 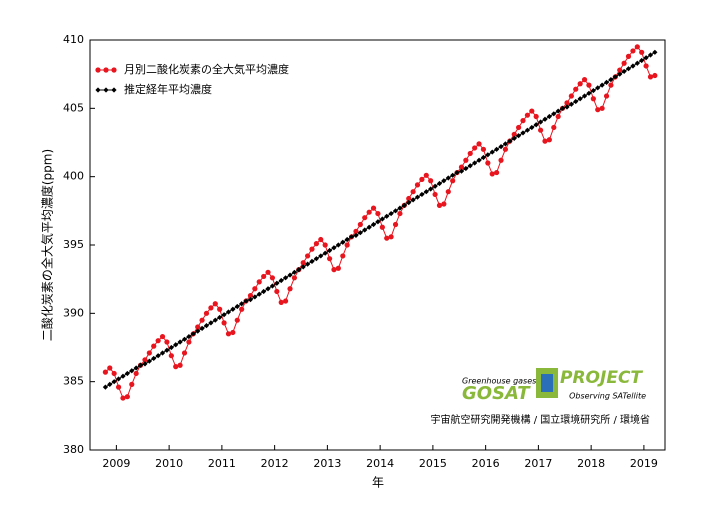 What do you see at coordinates (73, 244) in the screenshot?
I see `y-tick-label: 395` at bounding box center [73, 244].